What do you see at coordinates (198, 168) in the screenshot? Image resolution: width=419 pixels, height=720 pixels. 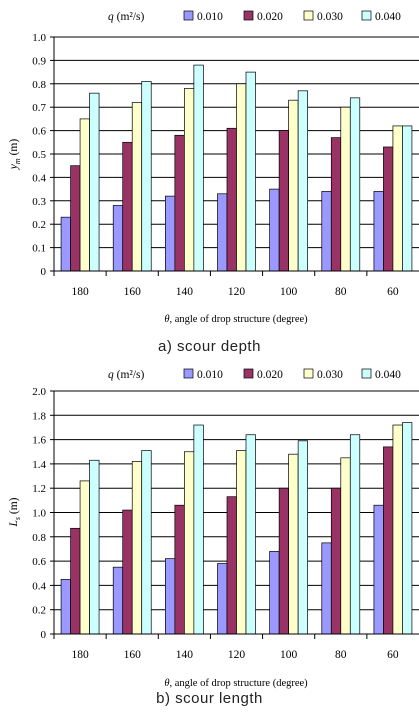 I see `bar-0.040-140` at bounding box center [198, 168].